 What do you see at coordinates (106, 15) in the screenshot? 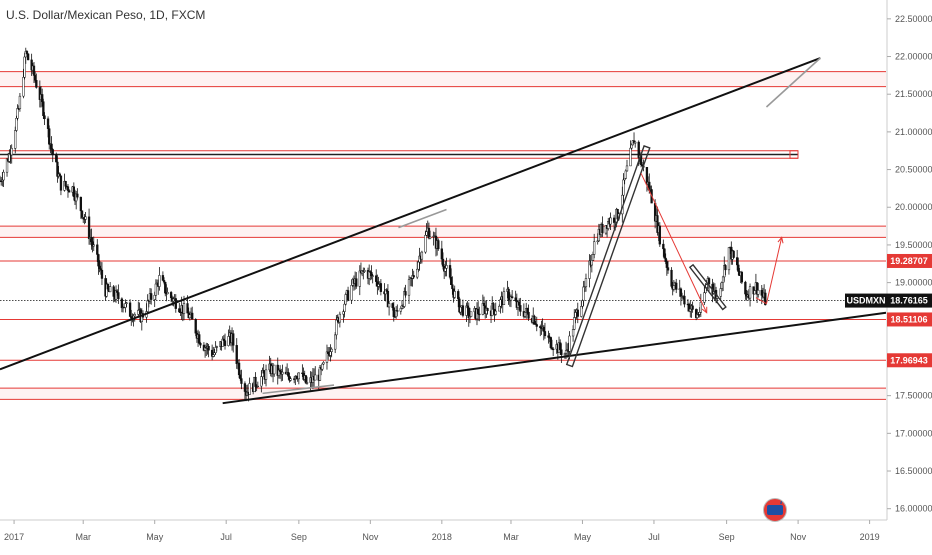
I see `chart-title: U.S. Dollar/Mexican Peso, 1D, FXCM` at bounding box center [106, 15].